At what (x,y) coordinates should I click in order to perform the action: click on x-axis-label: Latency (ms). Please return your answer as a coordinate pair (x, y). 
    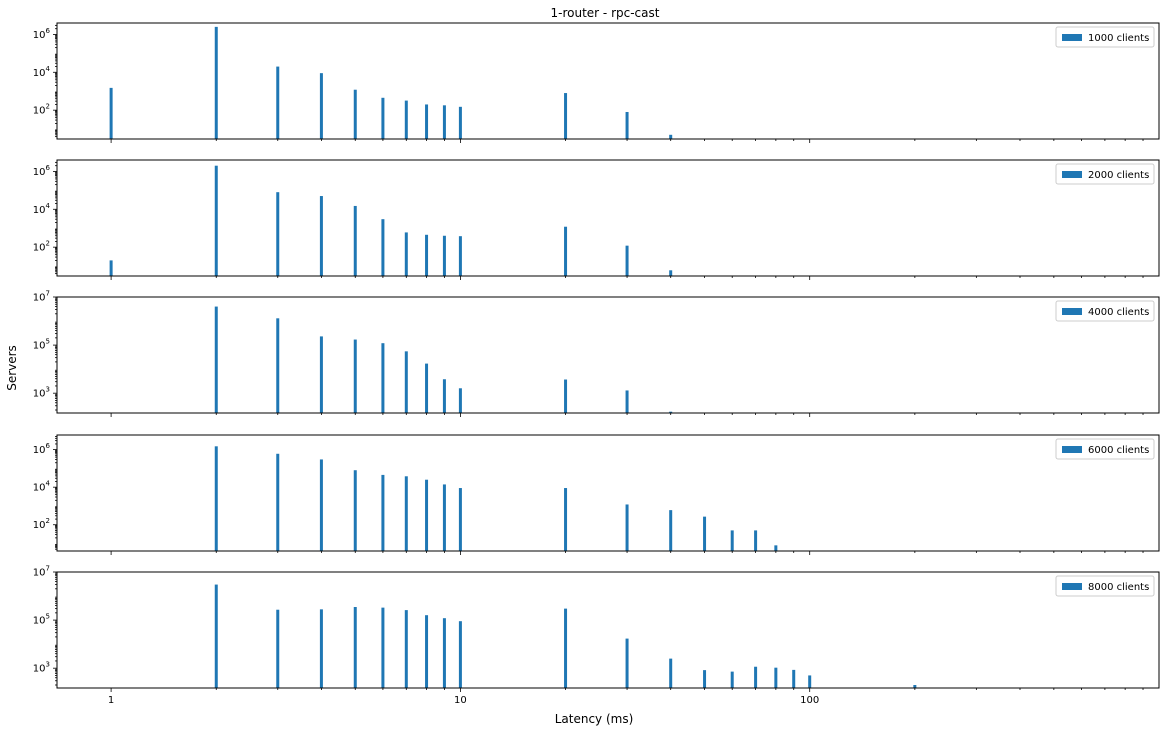
    Looking at the image, I should click on (594, 719).